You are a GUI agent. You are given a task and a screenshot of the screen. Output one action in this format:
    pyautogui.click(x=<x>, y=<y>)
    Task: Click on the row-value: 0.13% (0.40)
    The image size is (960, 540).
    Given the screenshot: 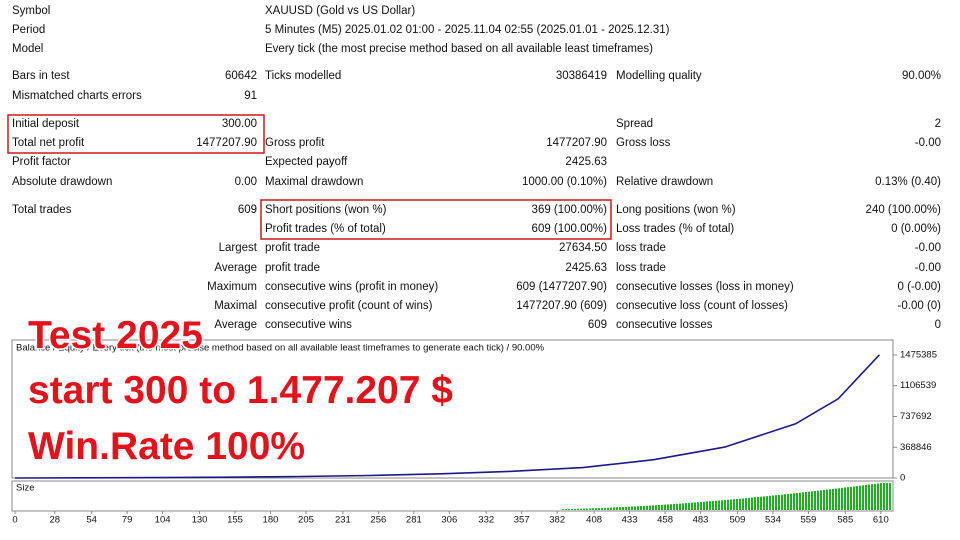 What is the action you would take?
    pyautogui.click(x=908, y=182)
    